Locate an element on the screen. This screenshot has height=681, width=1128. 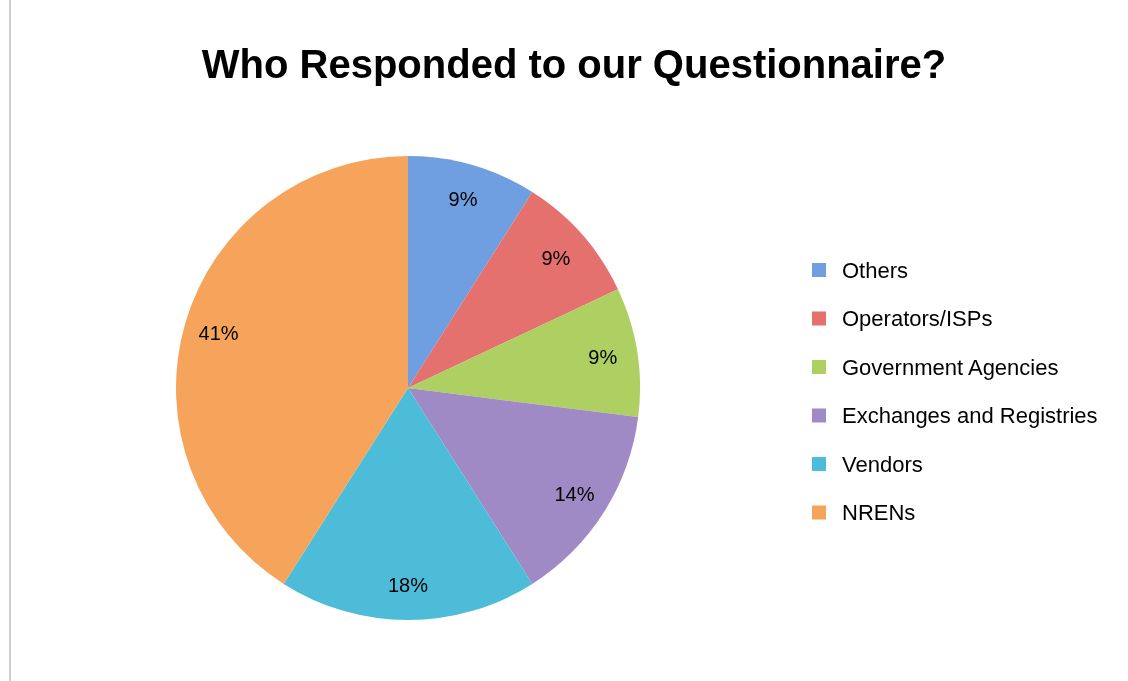
data-label: 41% is located at coordinates (218, 332).